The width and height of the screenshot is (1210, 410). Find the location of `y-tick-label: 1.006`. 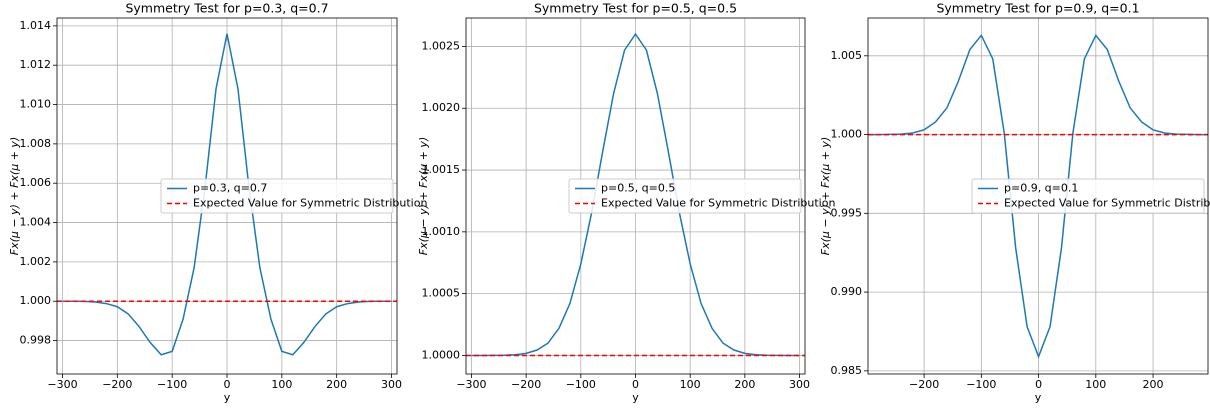

y-tick-label: 1.006 is located at coordinates (36, 182).